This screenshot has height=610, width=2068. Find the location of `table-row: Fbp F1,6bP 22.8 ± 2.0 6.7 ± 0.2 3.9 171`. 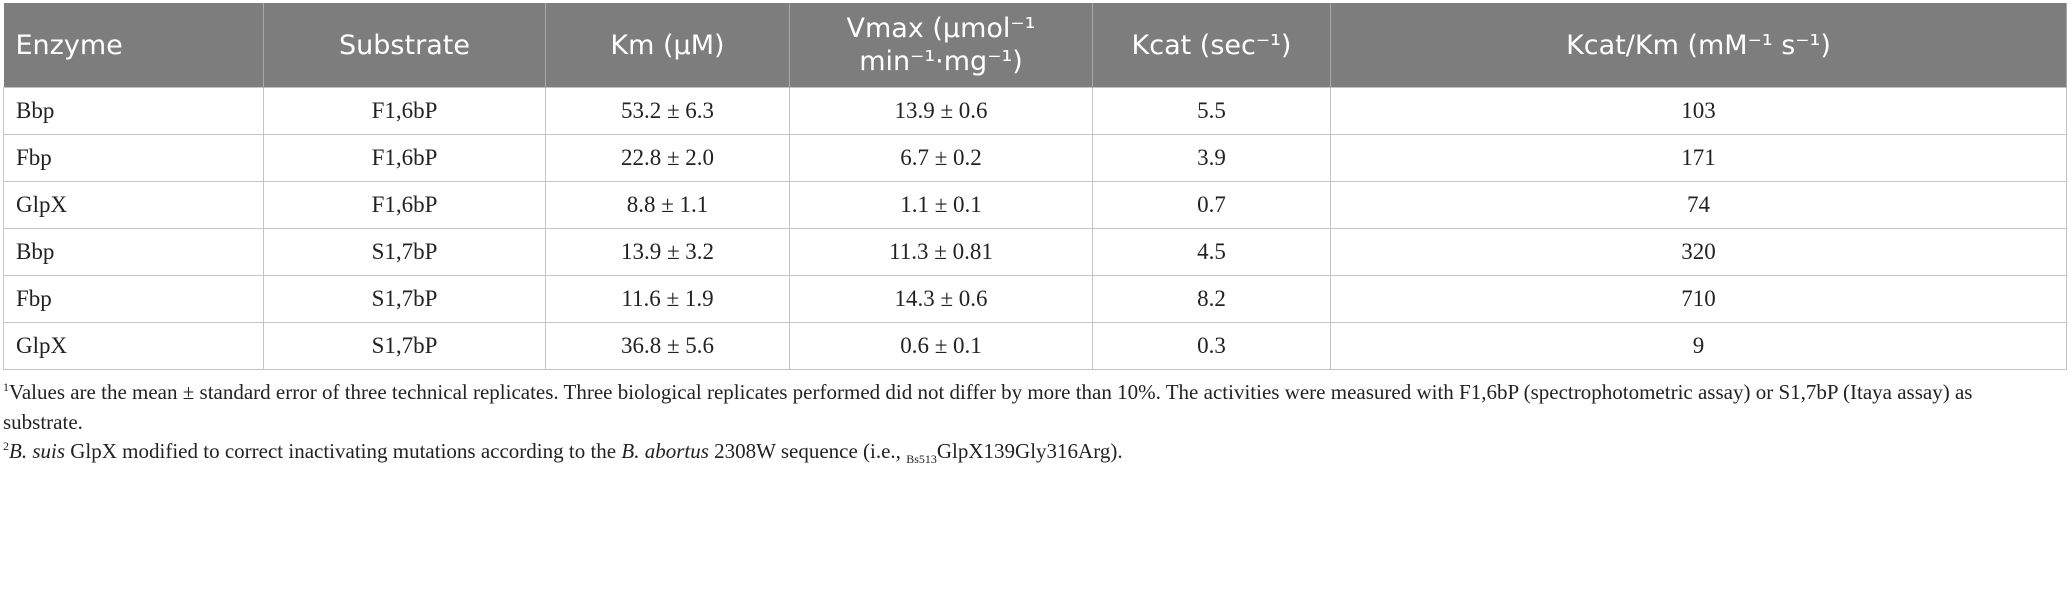

table-row: Fbp F1,6bP 22.8 ± 2.0 6.7 ± 0.2 3.9 171 is located at coordinates (1035, 158).